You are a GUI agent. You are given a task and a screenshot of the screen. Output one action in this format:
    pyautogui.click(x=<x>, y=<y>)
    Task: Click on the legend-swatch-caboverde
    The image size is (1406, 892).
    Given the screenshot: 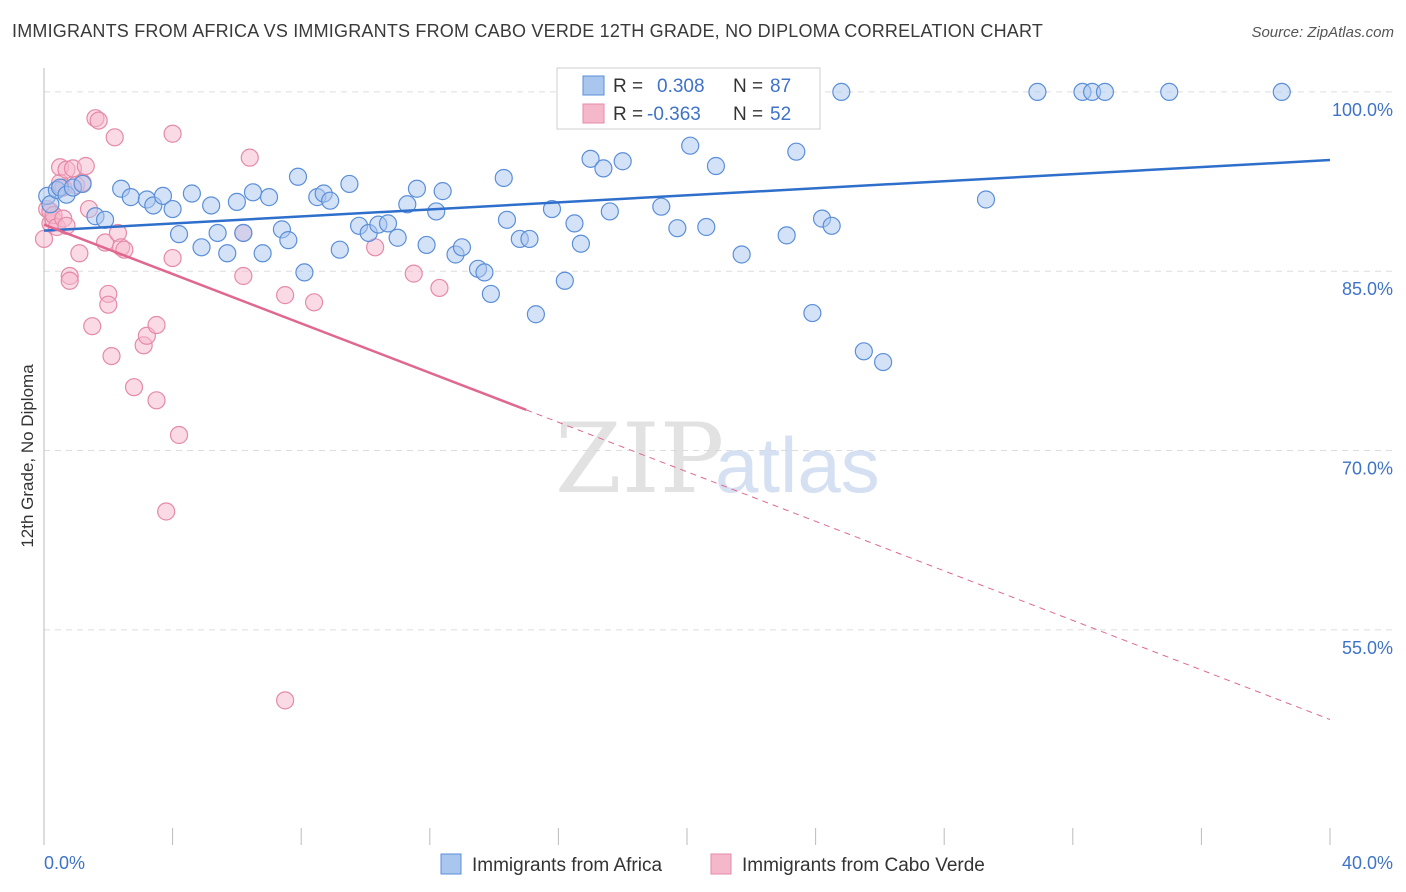 What is the action you would take?
    pyautogui.click(x=593, y=113)
    